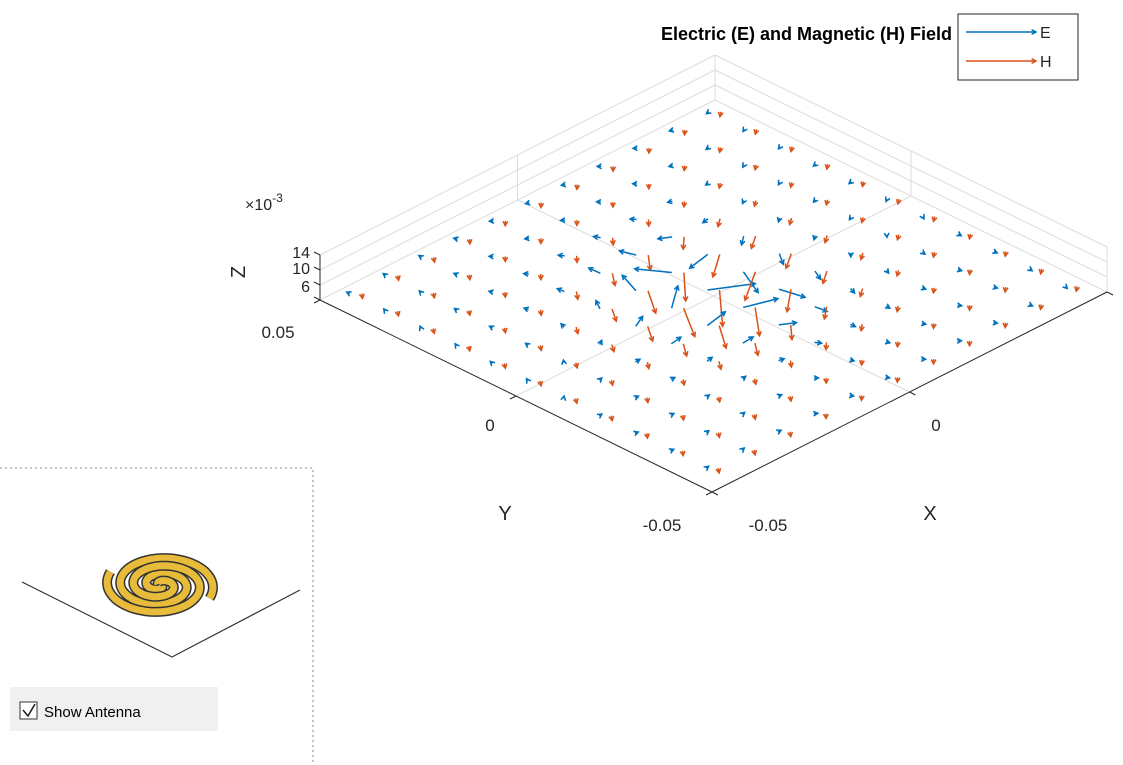 Image resolution: width=1123 pixels, height=765 pixels. Describe the element at coordinates (28, 710) in the screenshot. I see `checkbox` at that location.